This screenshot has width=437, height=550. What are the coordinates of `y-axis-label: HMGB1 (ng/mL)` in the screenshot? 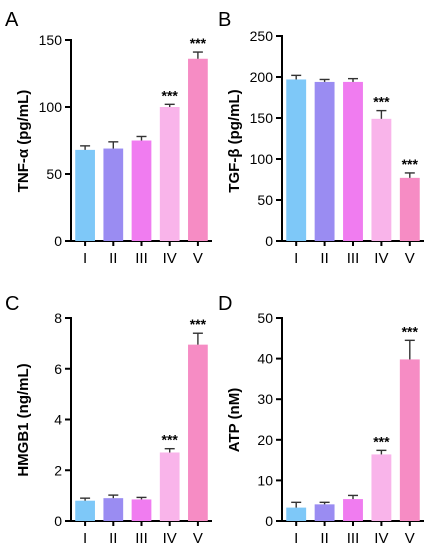 It's located at (23, 419).